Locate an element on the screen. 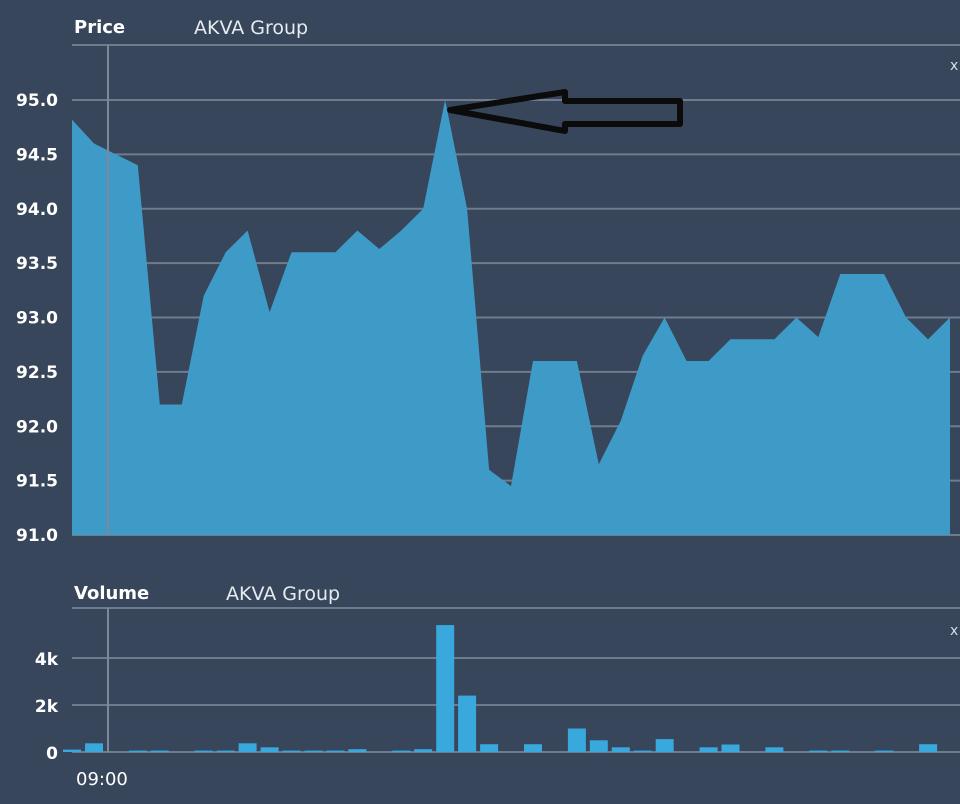  price-y-tick-label: 95.0 is located at coordinates (37, 101).